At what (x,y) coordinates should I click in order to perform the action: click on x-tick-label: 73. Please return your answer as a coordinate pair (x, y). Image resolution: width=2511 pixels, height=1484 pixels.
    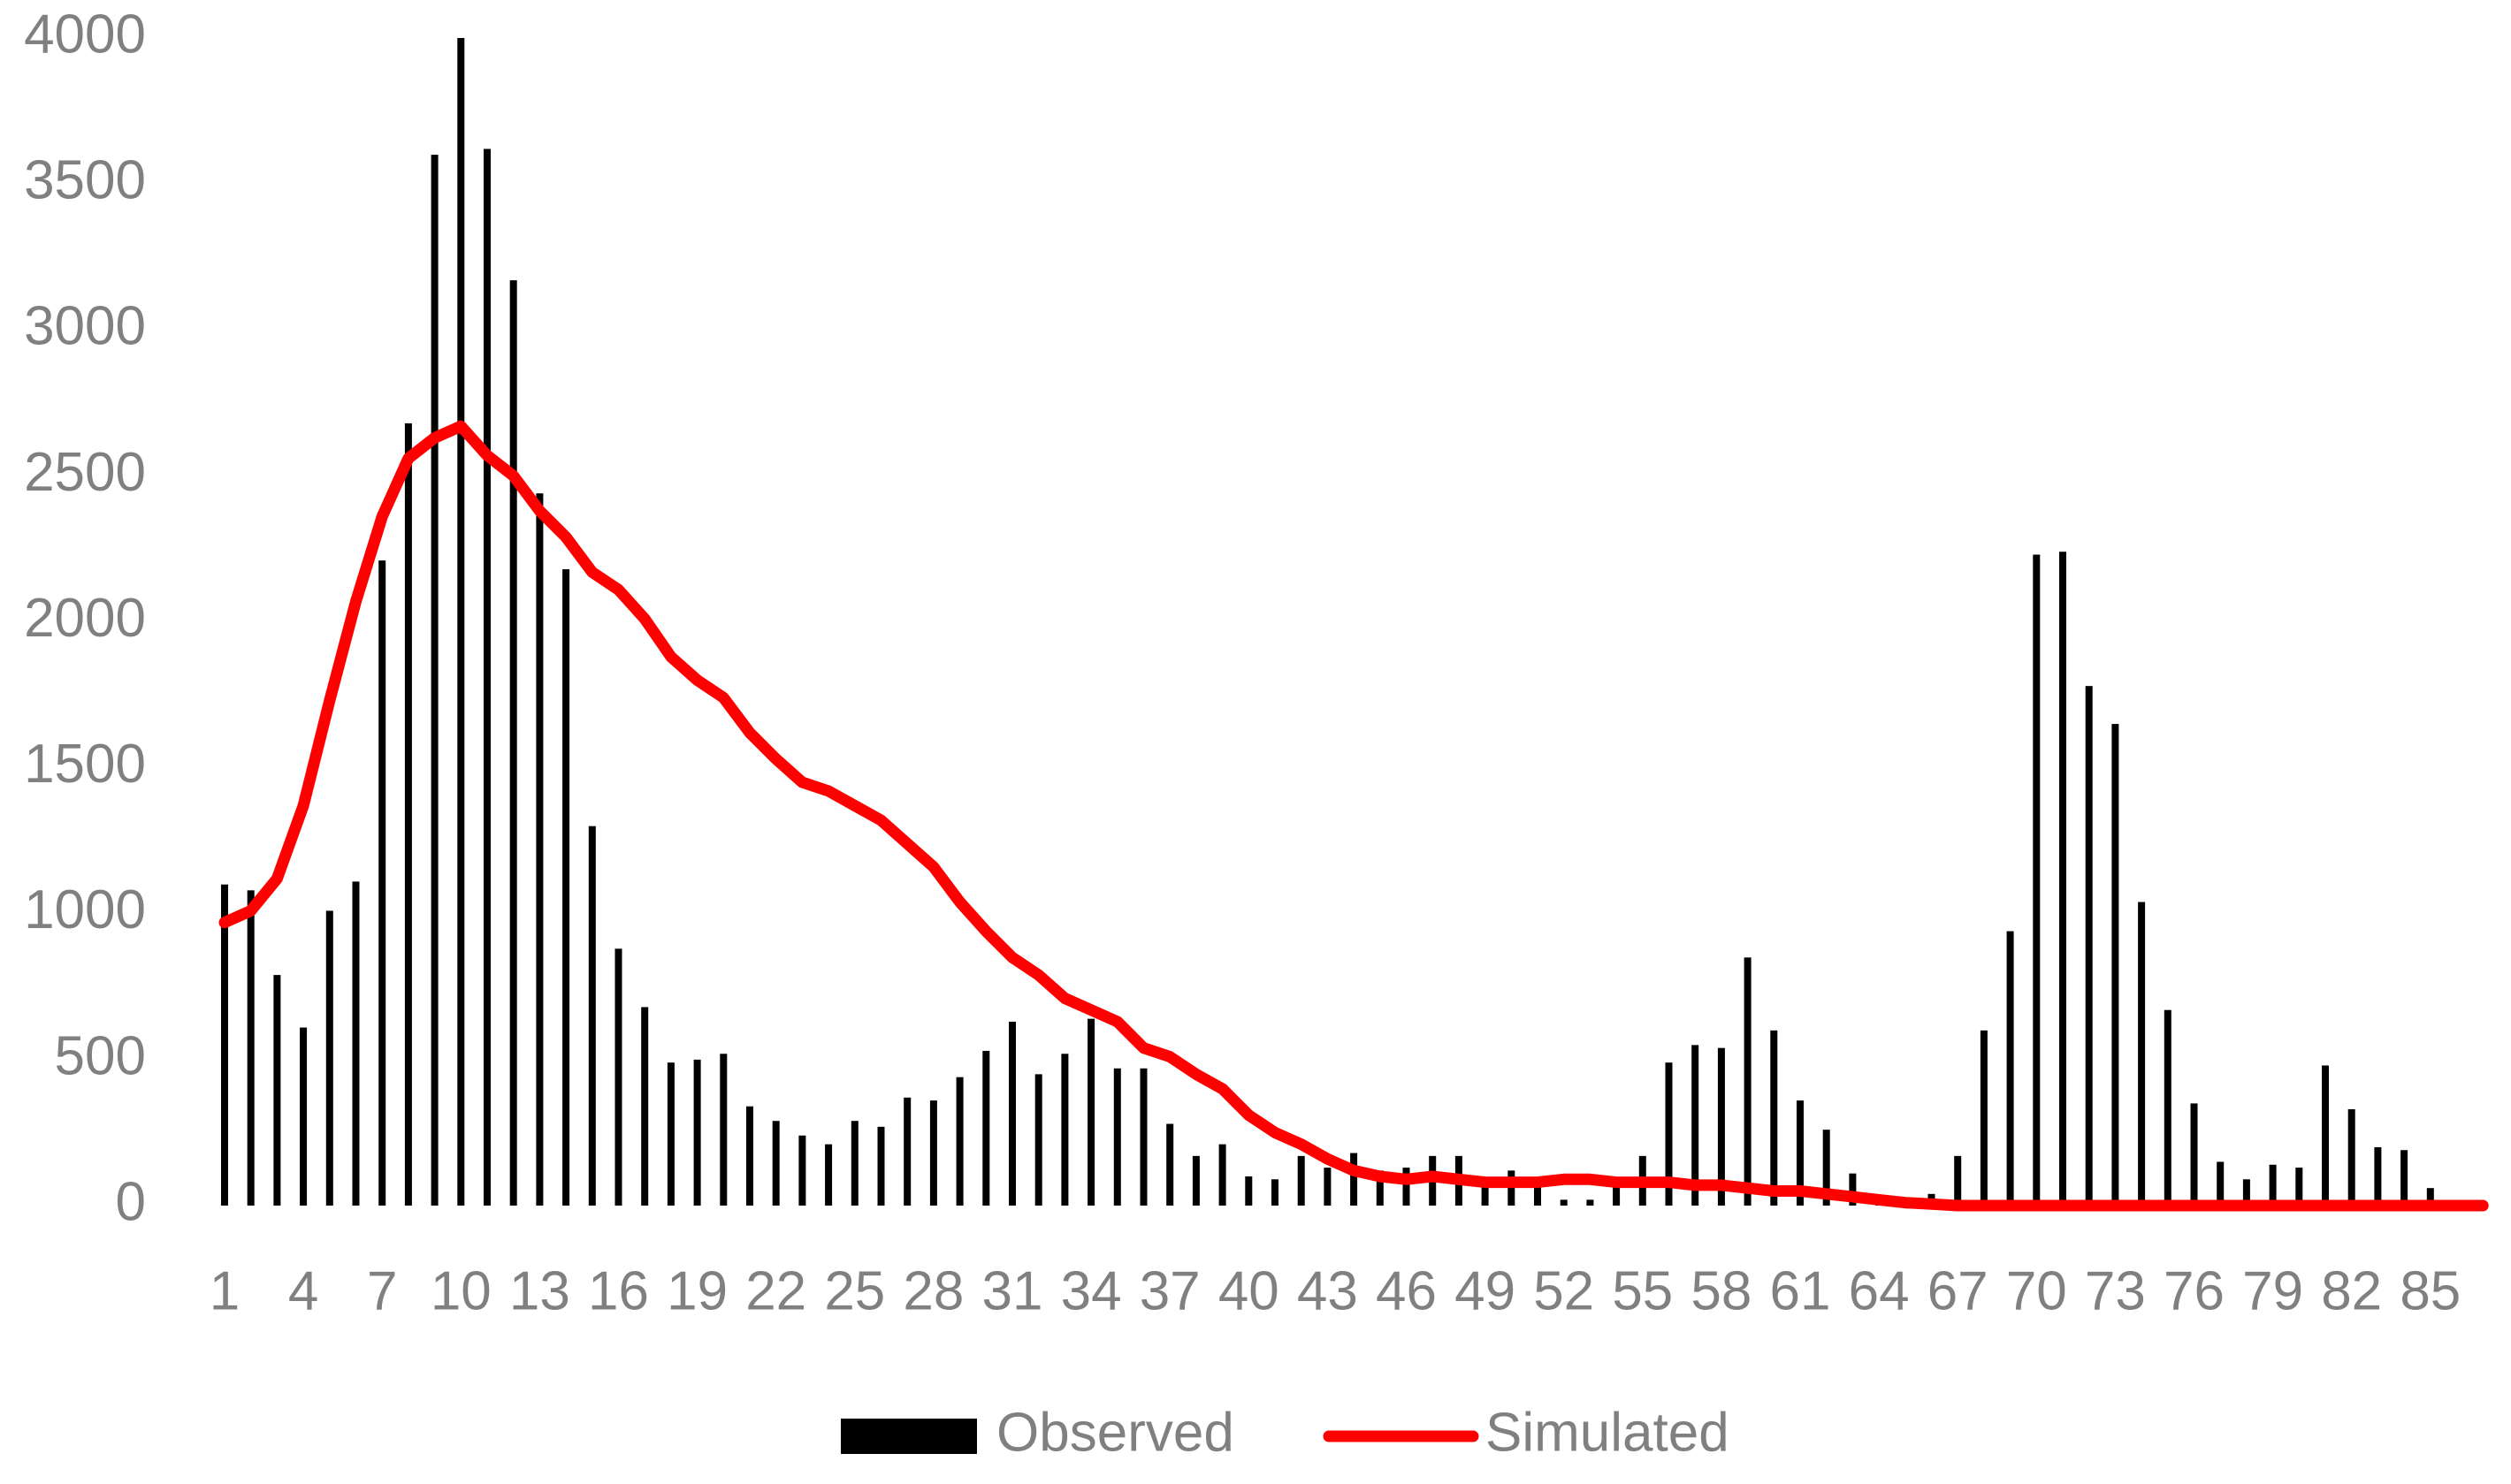
    Looking at the image, I should click on (2115, 1290).